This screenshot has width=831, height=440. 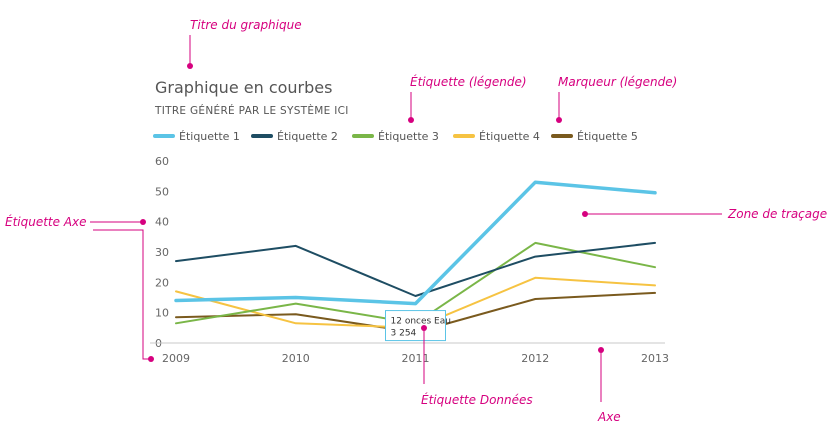 What do you see at coordinates (609, 417) in the screenshot?
I see `callout-label: Axe` at bounding box center [609, 417].